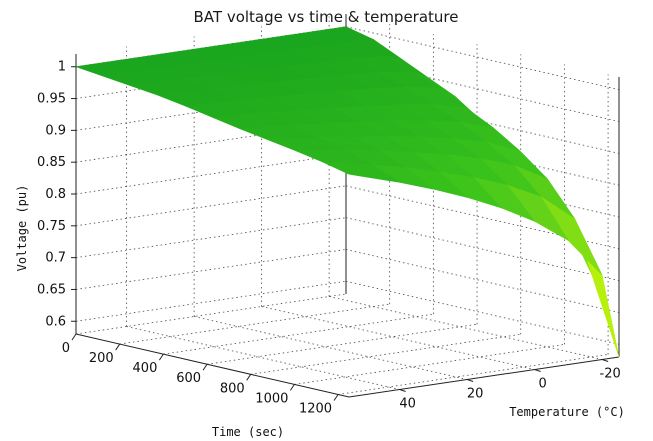  I want to click on z-tick-label: 0.8, so click(55, 194).